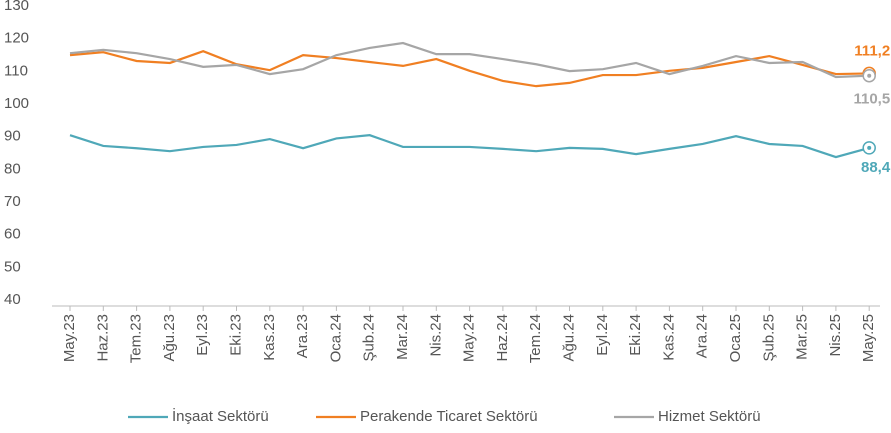 This screenshot has width=891, height=433. I want to click on y-tick-label: 130, so click(16, 7).